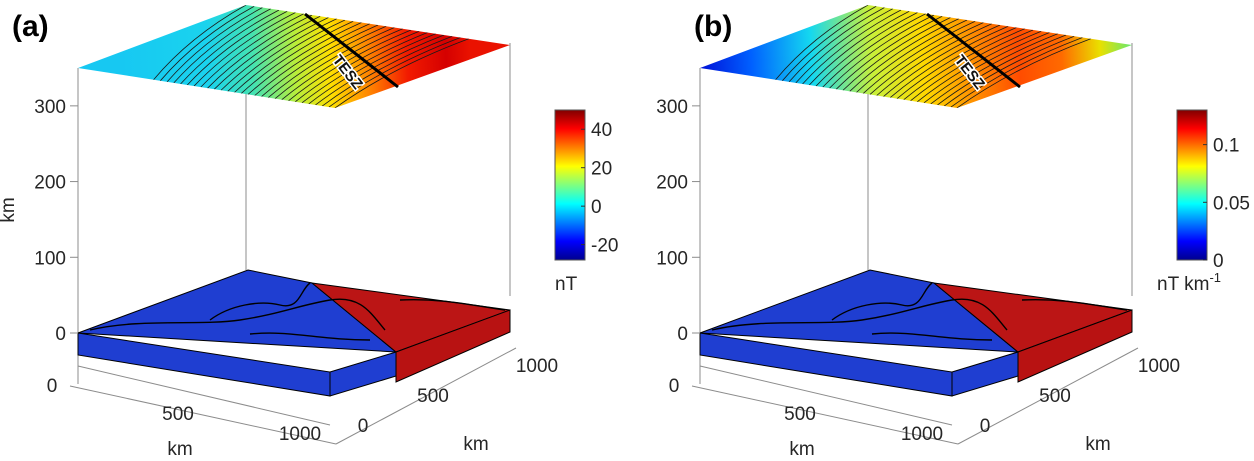 This screenshot has height=461, width=1254. I want to click on colorbar-tick-label: 0.05, so click(1231, 203).